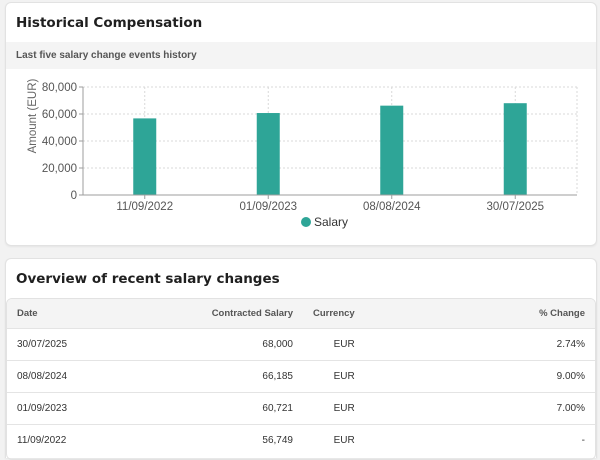 Image resolution: width=600 pixels, height=460 pixels. Describe the element at coordinates (215, 439) in the screenshot. I see `cell-salary: 56,749` at that location.